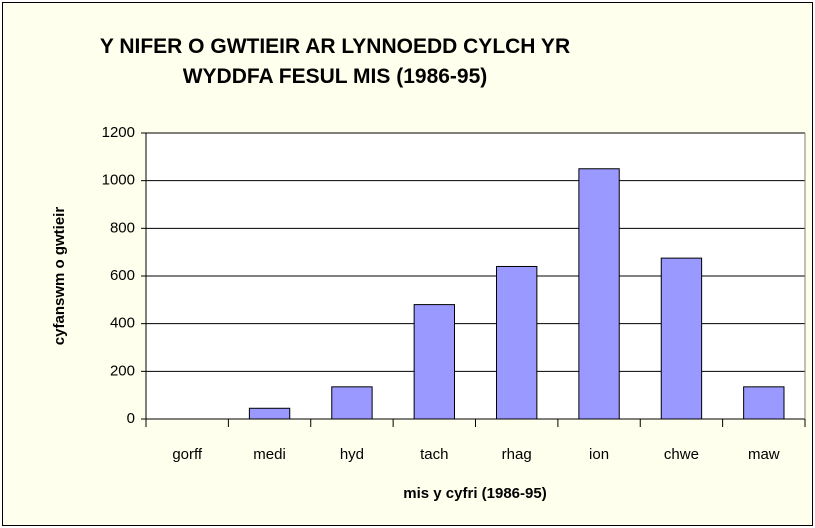  Describe the element at coordinates (122, 275) in the screenshot. I see `y-tick-label: 600` at that location.